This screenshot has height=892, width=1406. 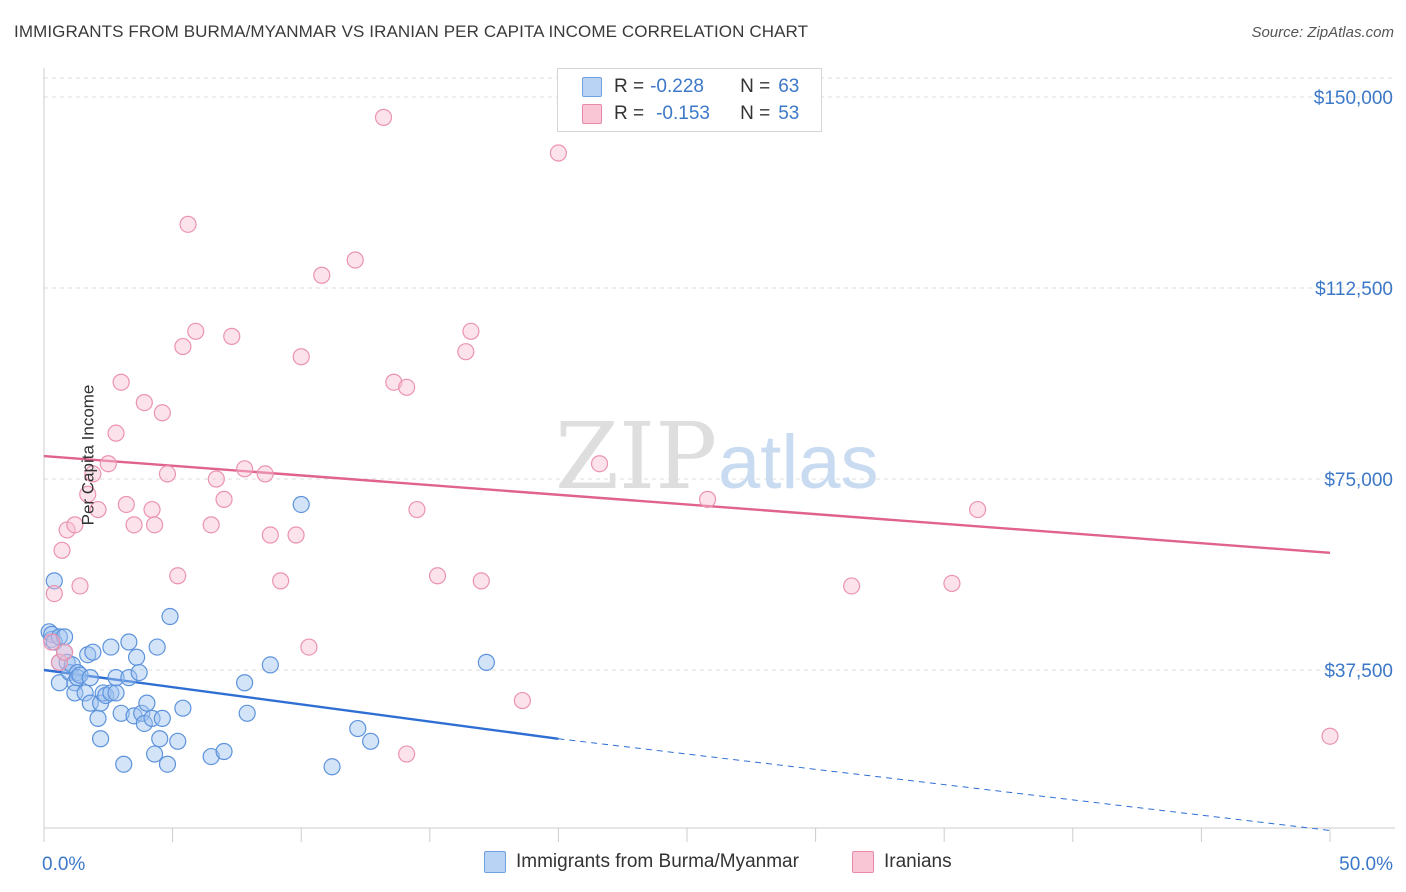 I want to click on legend-row-iranians: R = -0.153 N = 53, so click(x=690, y=114).